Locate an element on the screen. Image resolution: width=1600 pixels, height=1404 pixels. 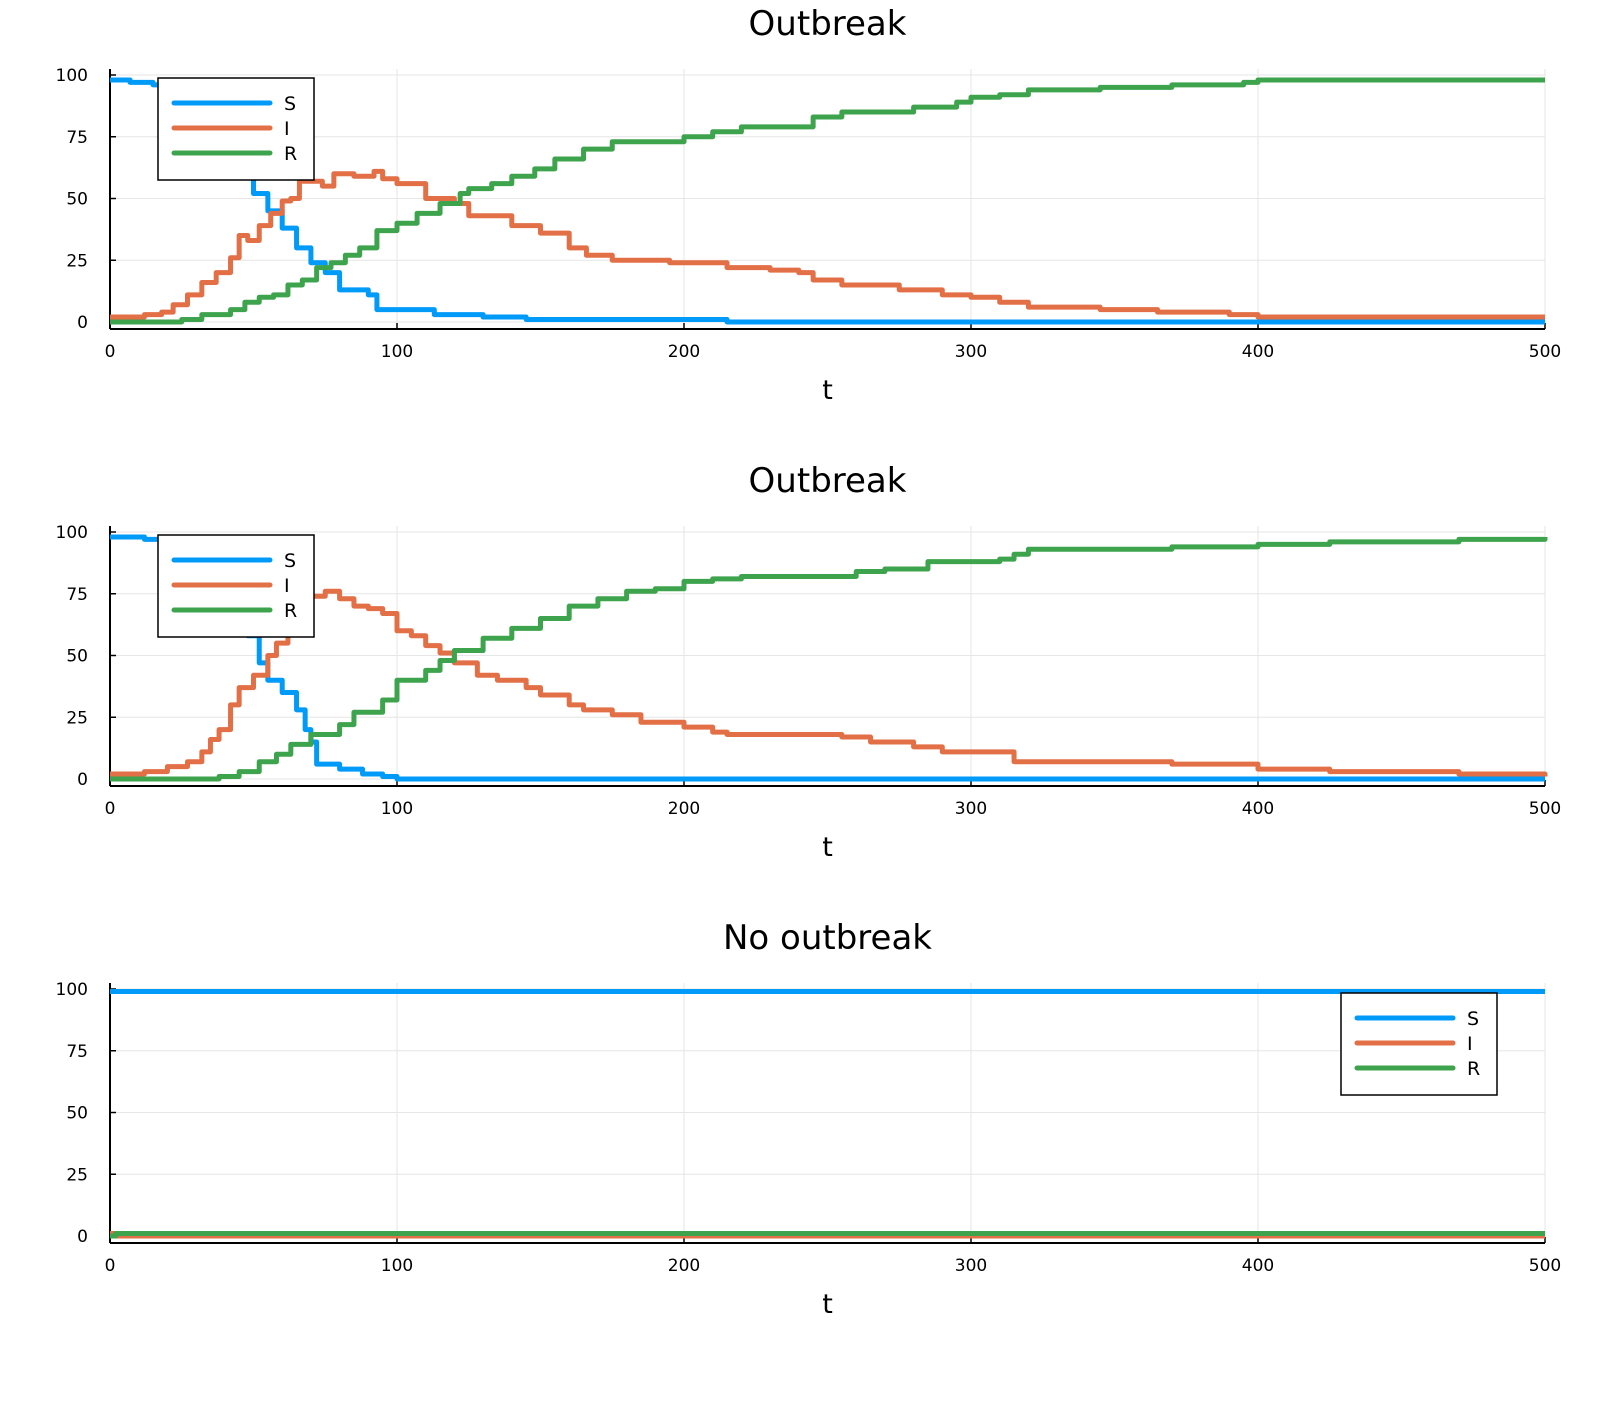
series-line-R is located at coordinates (827, 1235).